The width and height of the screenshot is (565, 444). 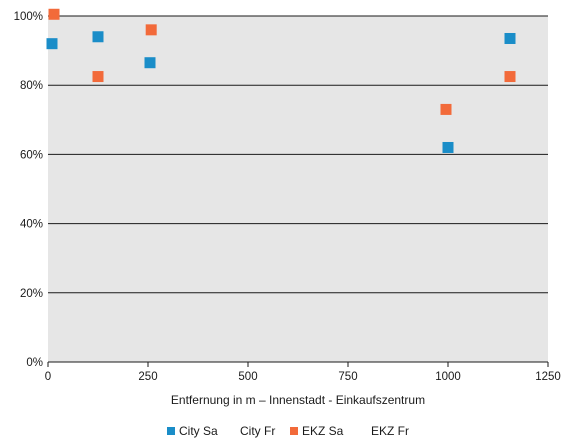 I want to click on y-tick-label-5: 100%, so click(x=28, y=17).